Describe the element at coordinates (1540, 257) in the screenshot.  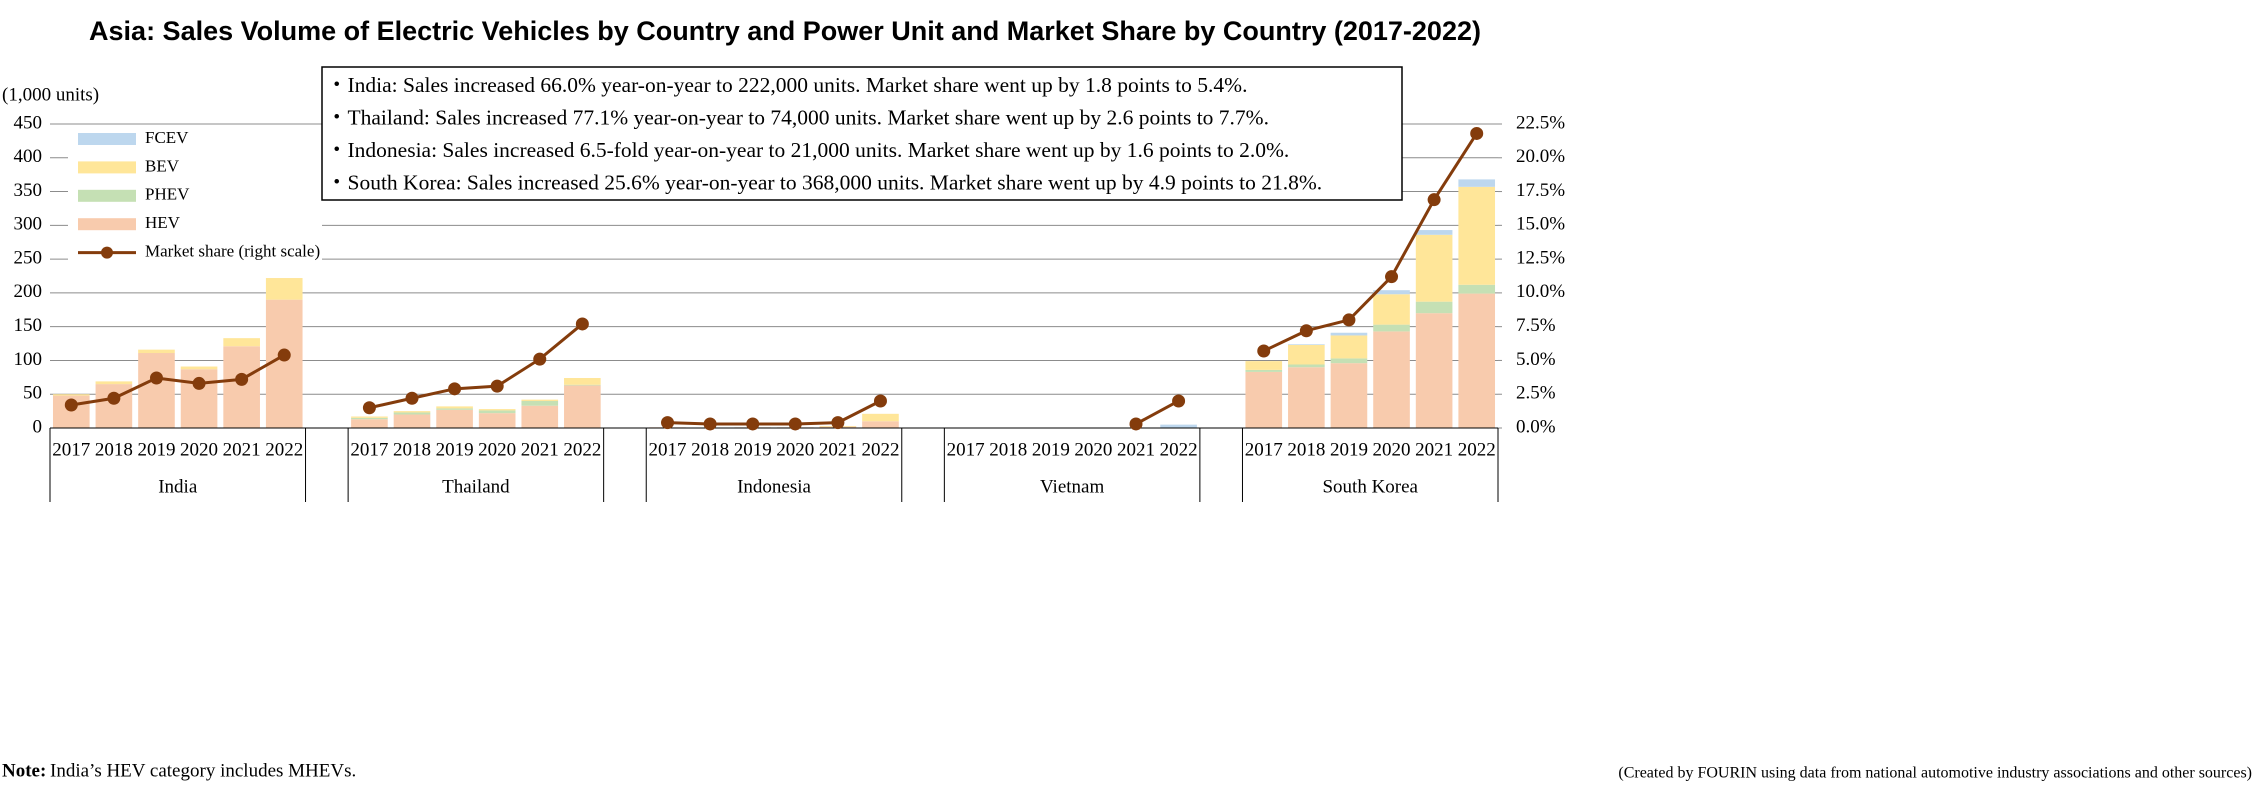
I see `y2-tick-label: 12.5%` at that location.